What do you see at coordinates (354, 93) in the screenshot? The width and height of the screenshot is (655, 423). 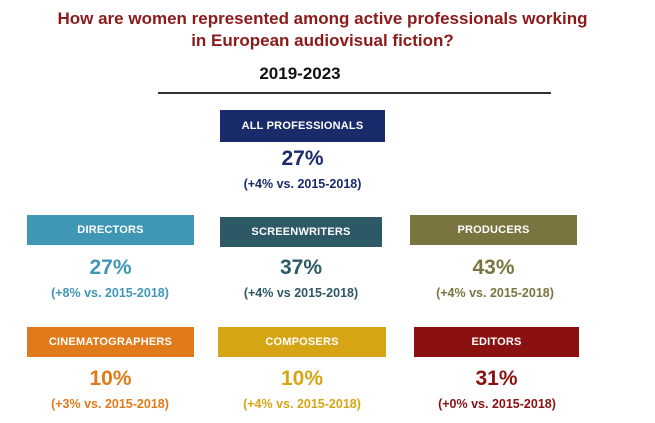 I see `divider` at bounding box center [354, 93].